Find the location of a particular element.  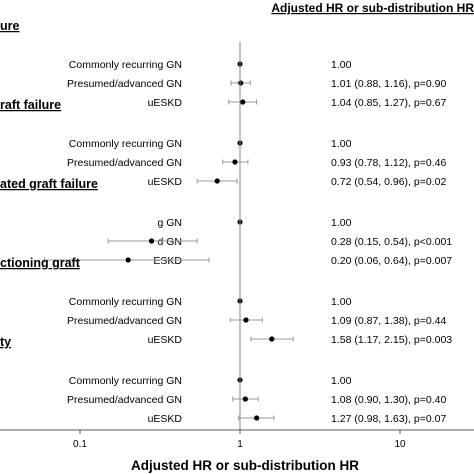

x-tick-label: 0.1 is located at coordinates (80, 444).